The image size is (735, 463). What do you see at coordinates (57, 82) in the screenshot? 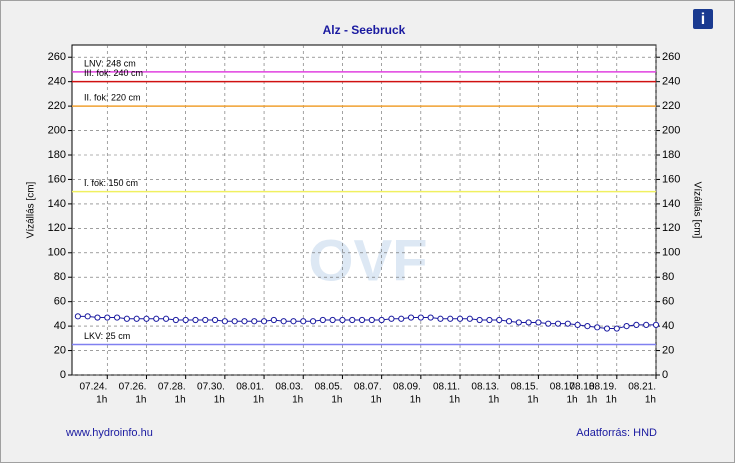
I see `y-tick-label: 240` at bounding box center [57, 82].